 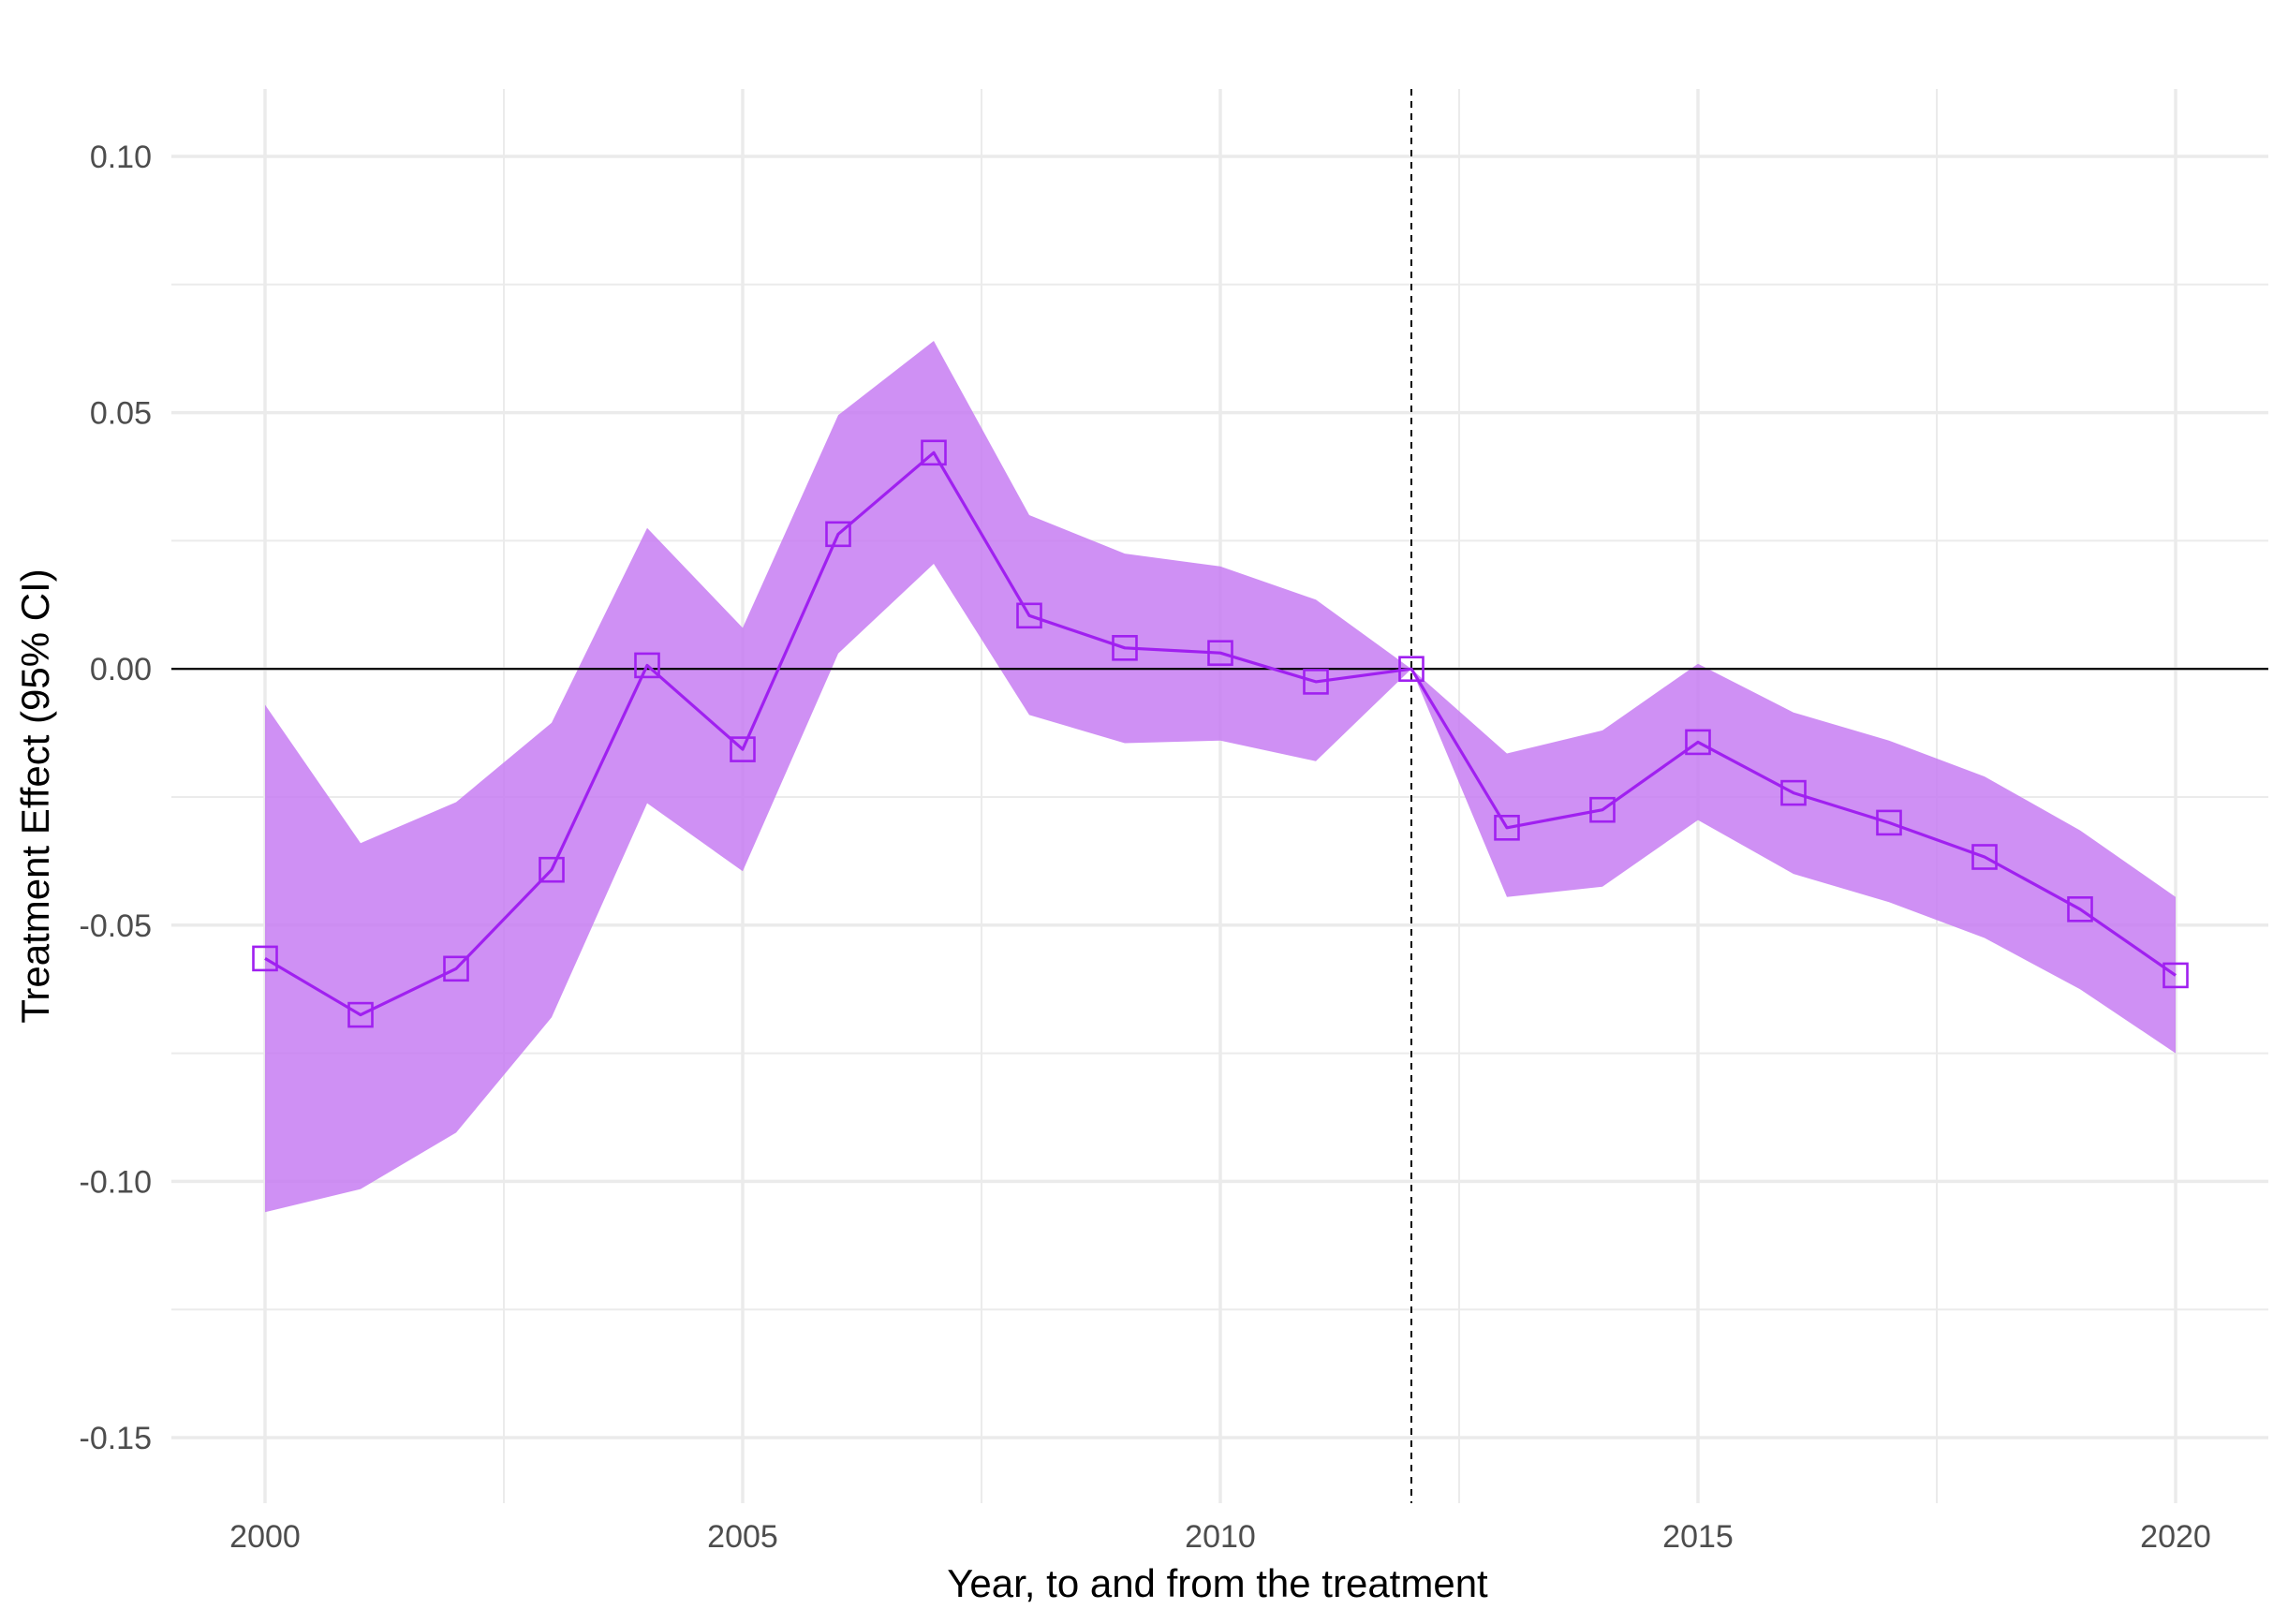 I want to click on y-tick-label: -0.05, so click(x=116, y=926).